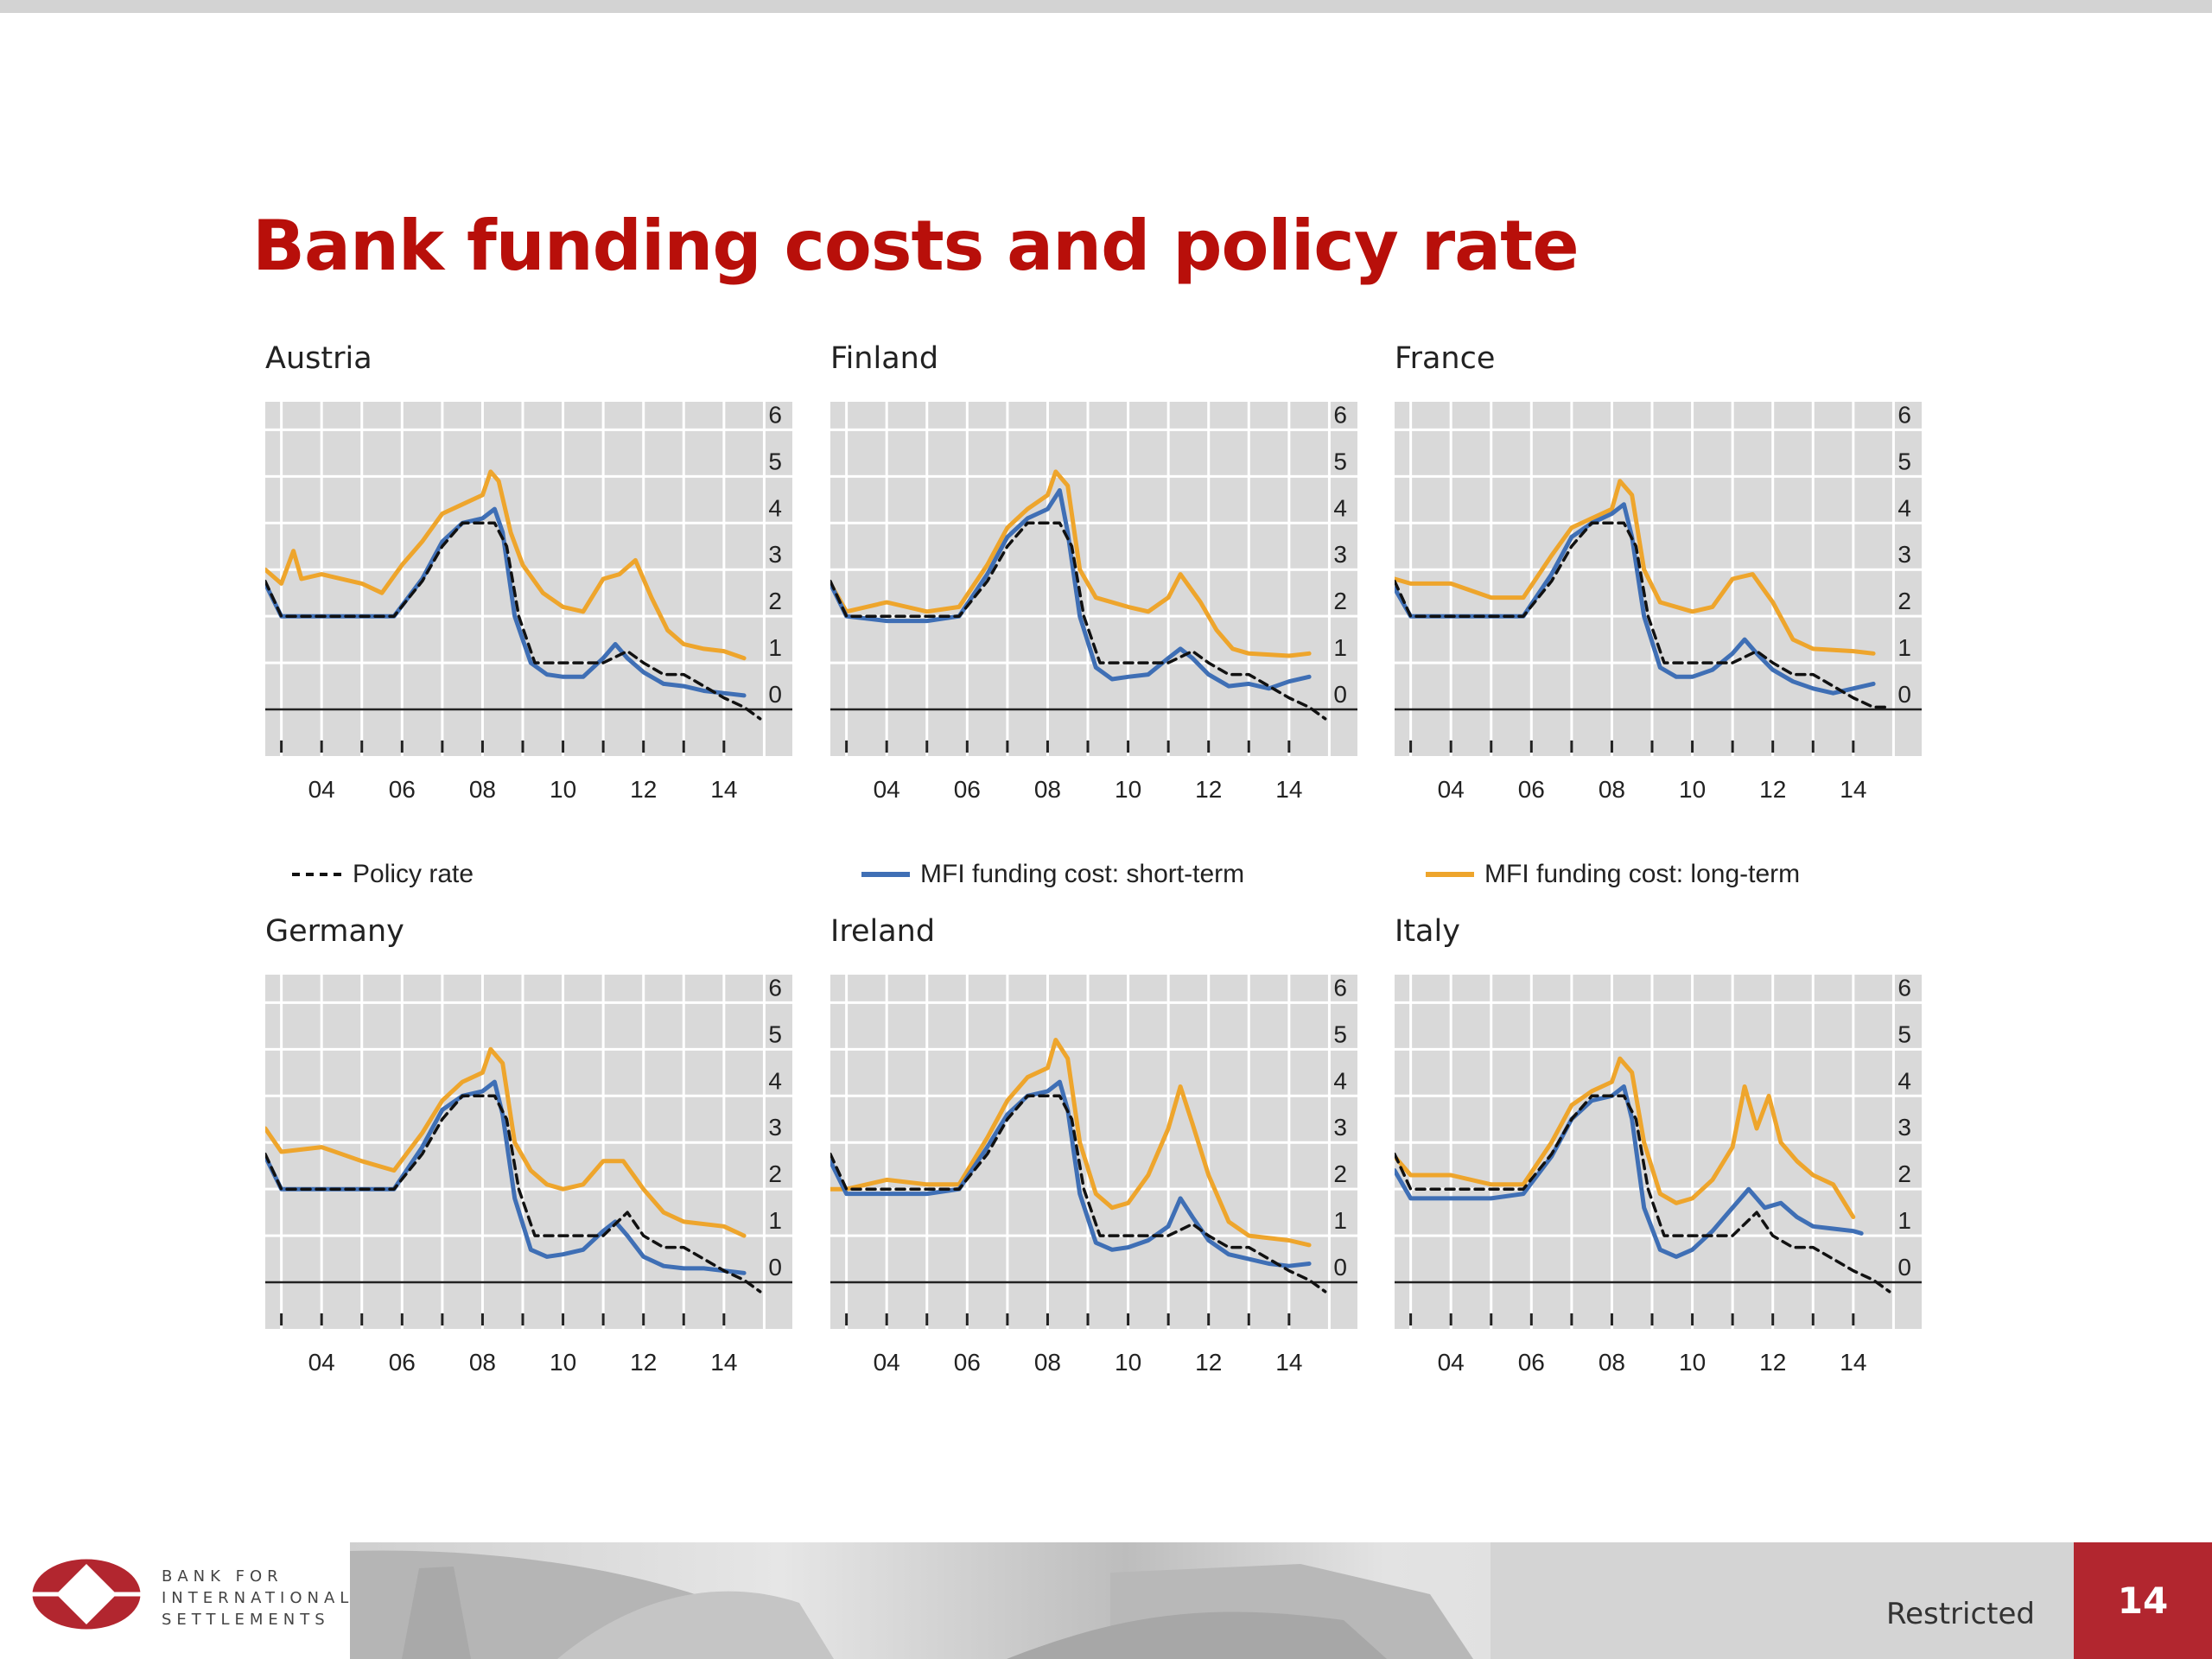 This screenshot has height=1659, width=2212. I want to click on legend-swatch-long-term, so click(1450, 874).